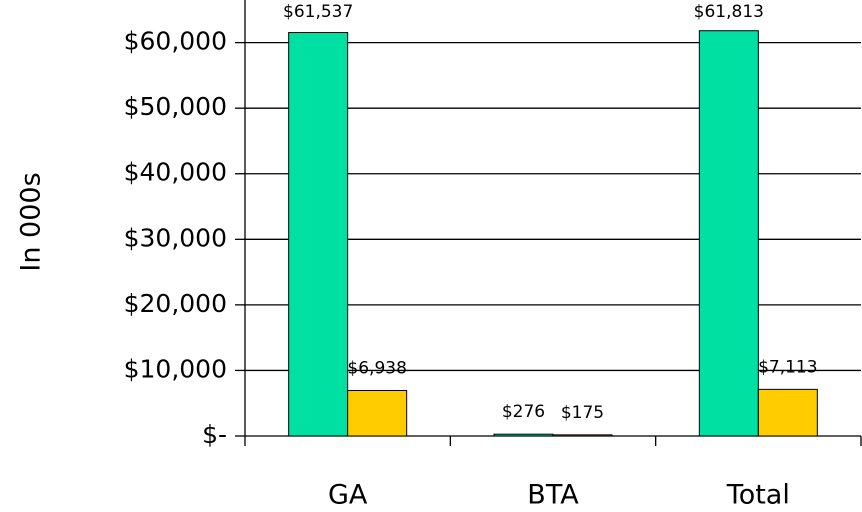 The height and width of the screenshot is (512, 862). I want to click on y-tick-label: $60,000, so click(175, 41).